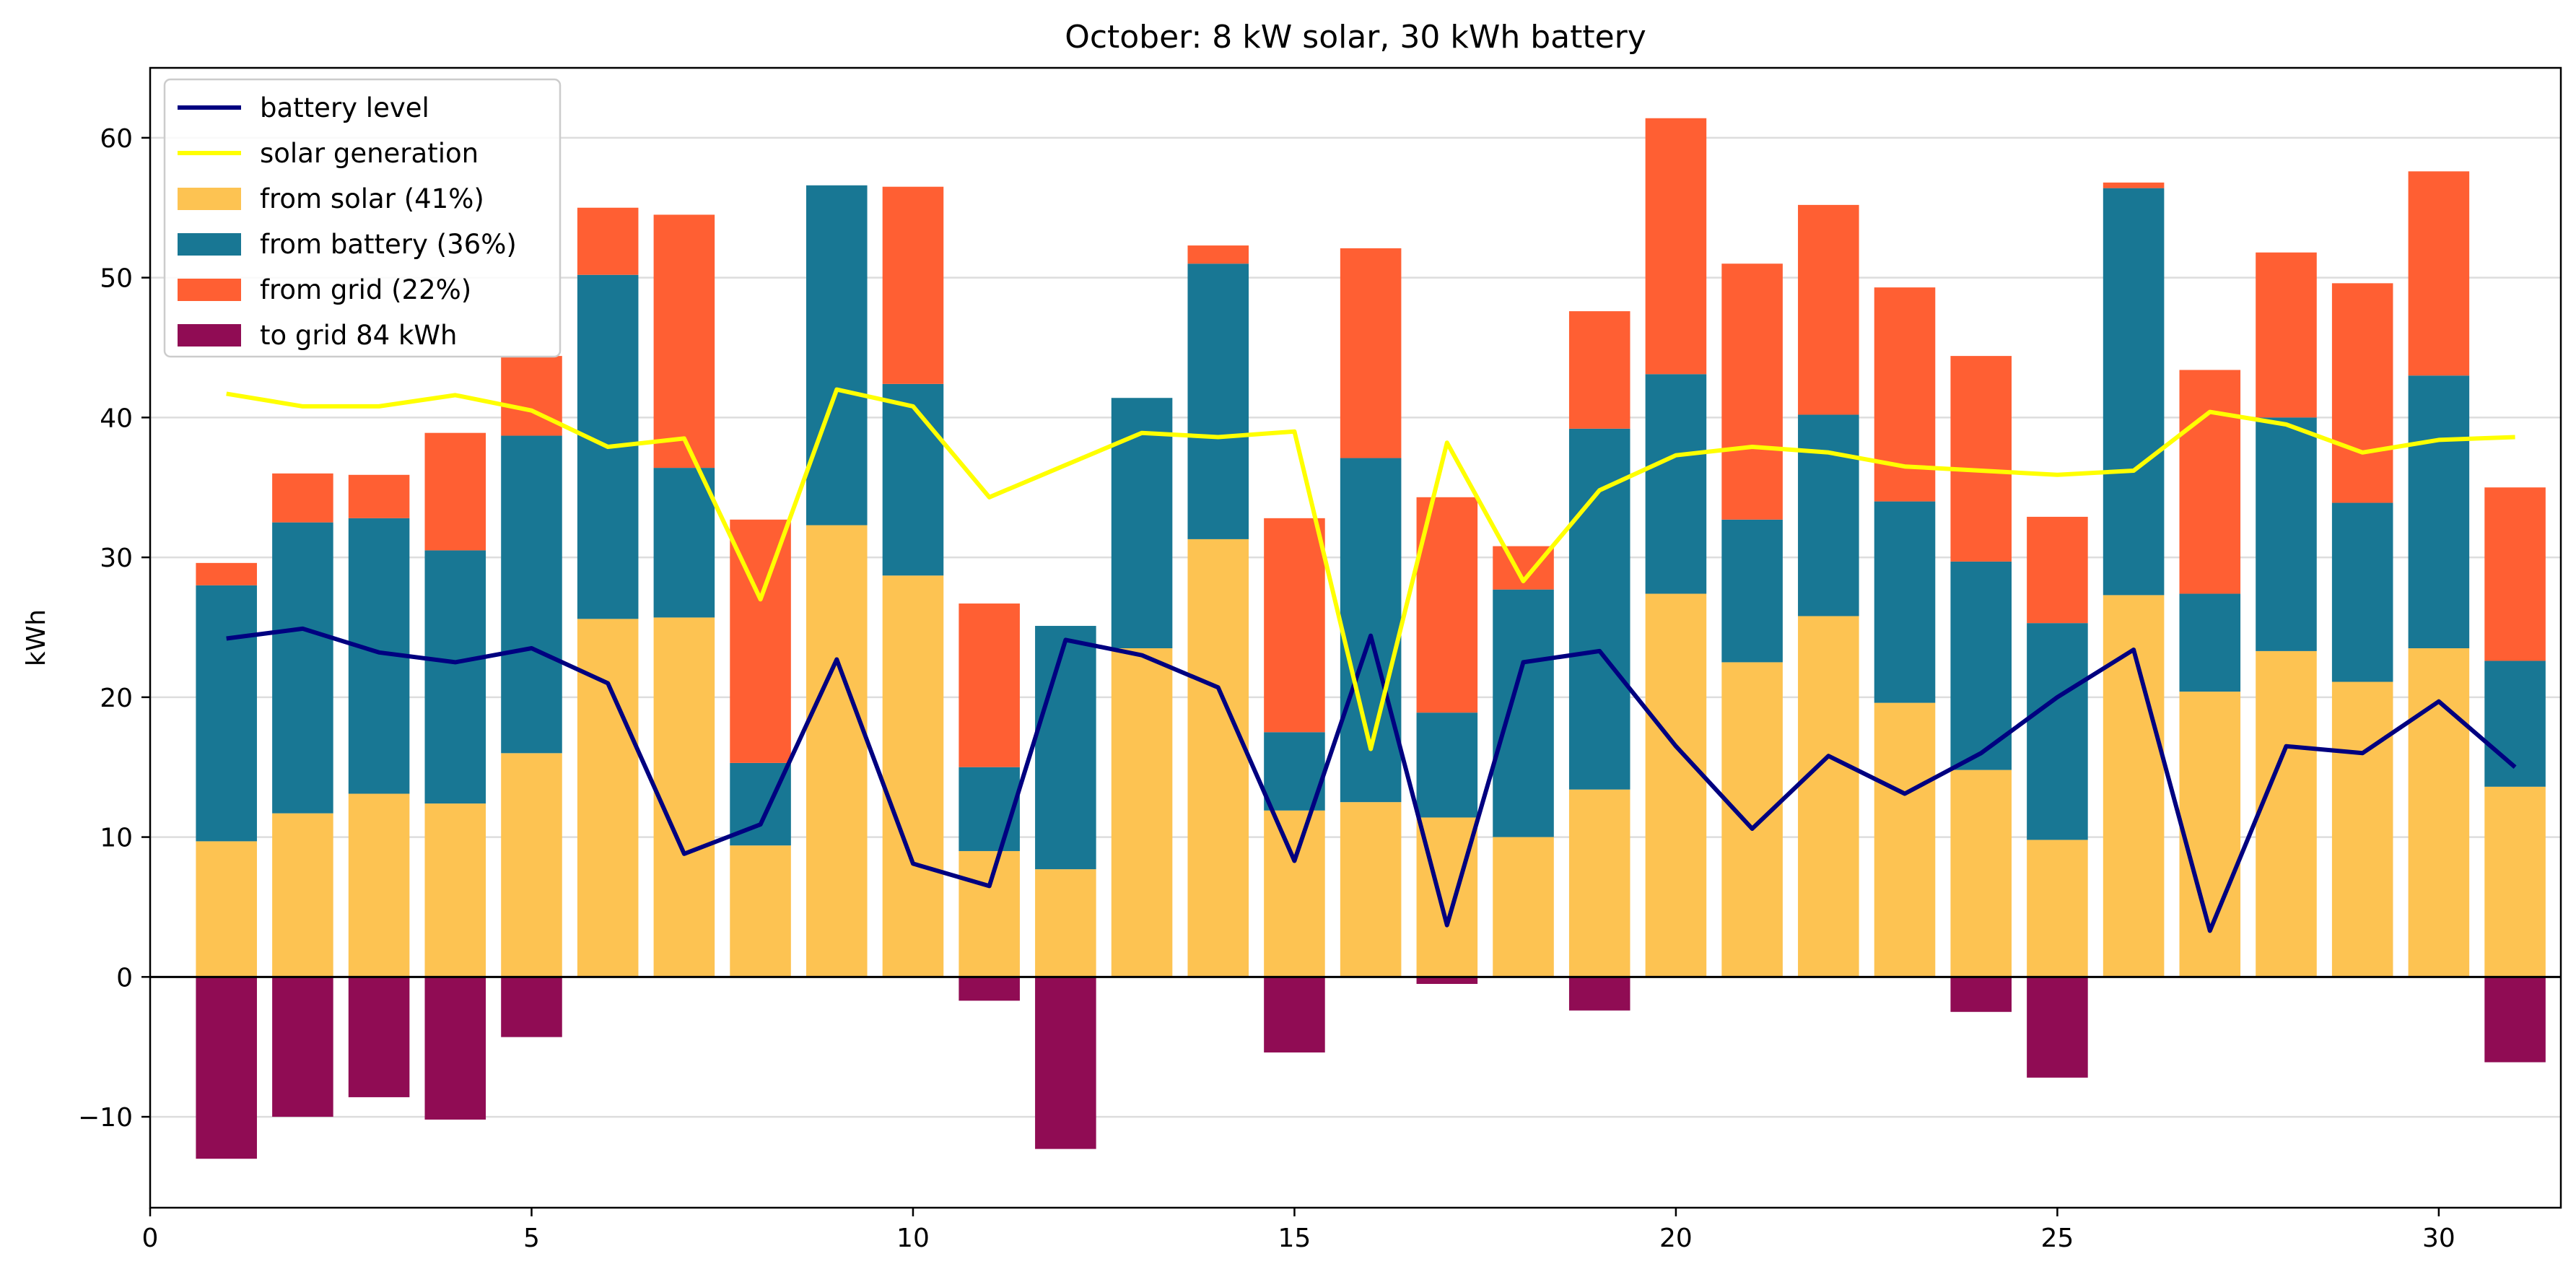 The image size is (2576, 1277). Describe the element at coordinates (1981, 665) in the screenshot. I see `bar-s1-d24` at that location.